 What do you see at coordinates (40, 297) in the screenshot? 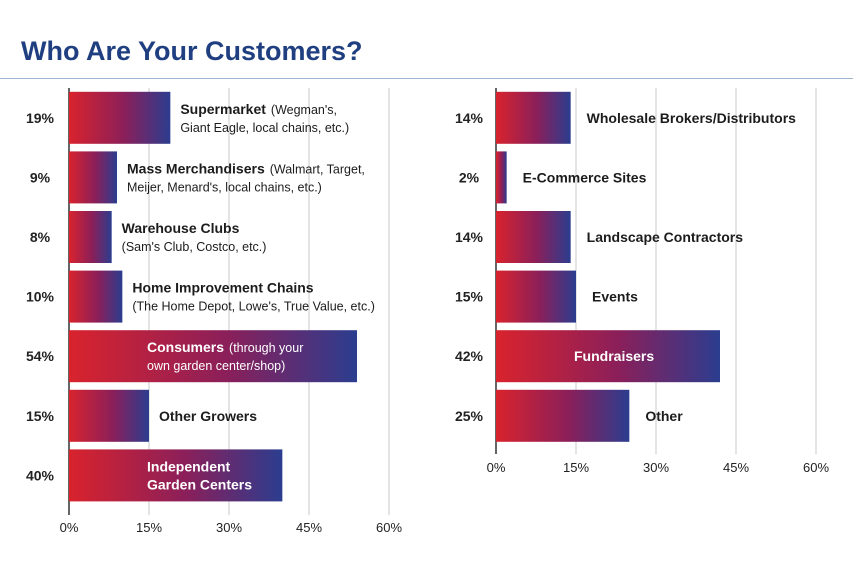
I see `value-label: 10%` at bounding box center [40, 297].